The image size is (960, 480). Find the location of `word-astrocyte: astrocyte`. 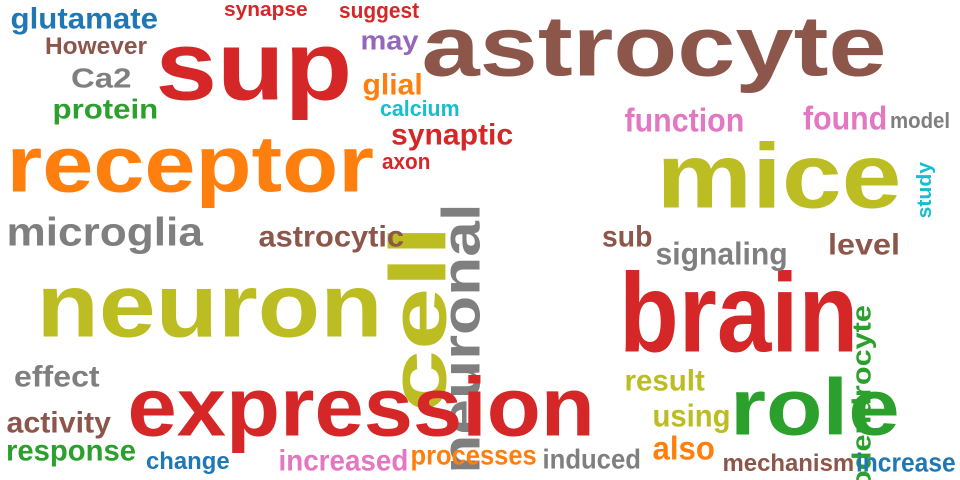

word-astrocyte: astrocyte is located at coordinates (653, 47).